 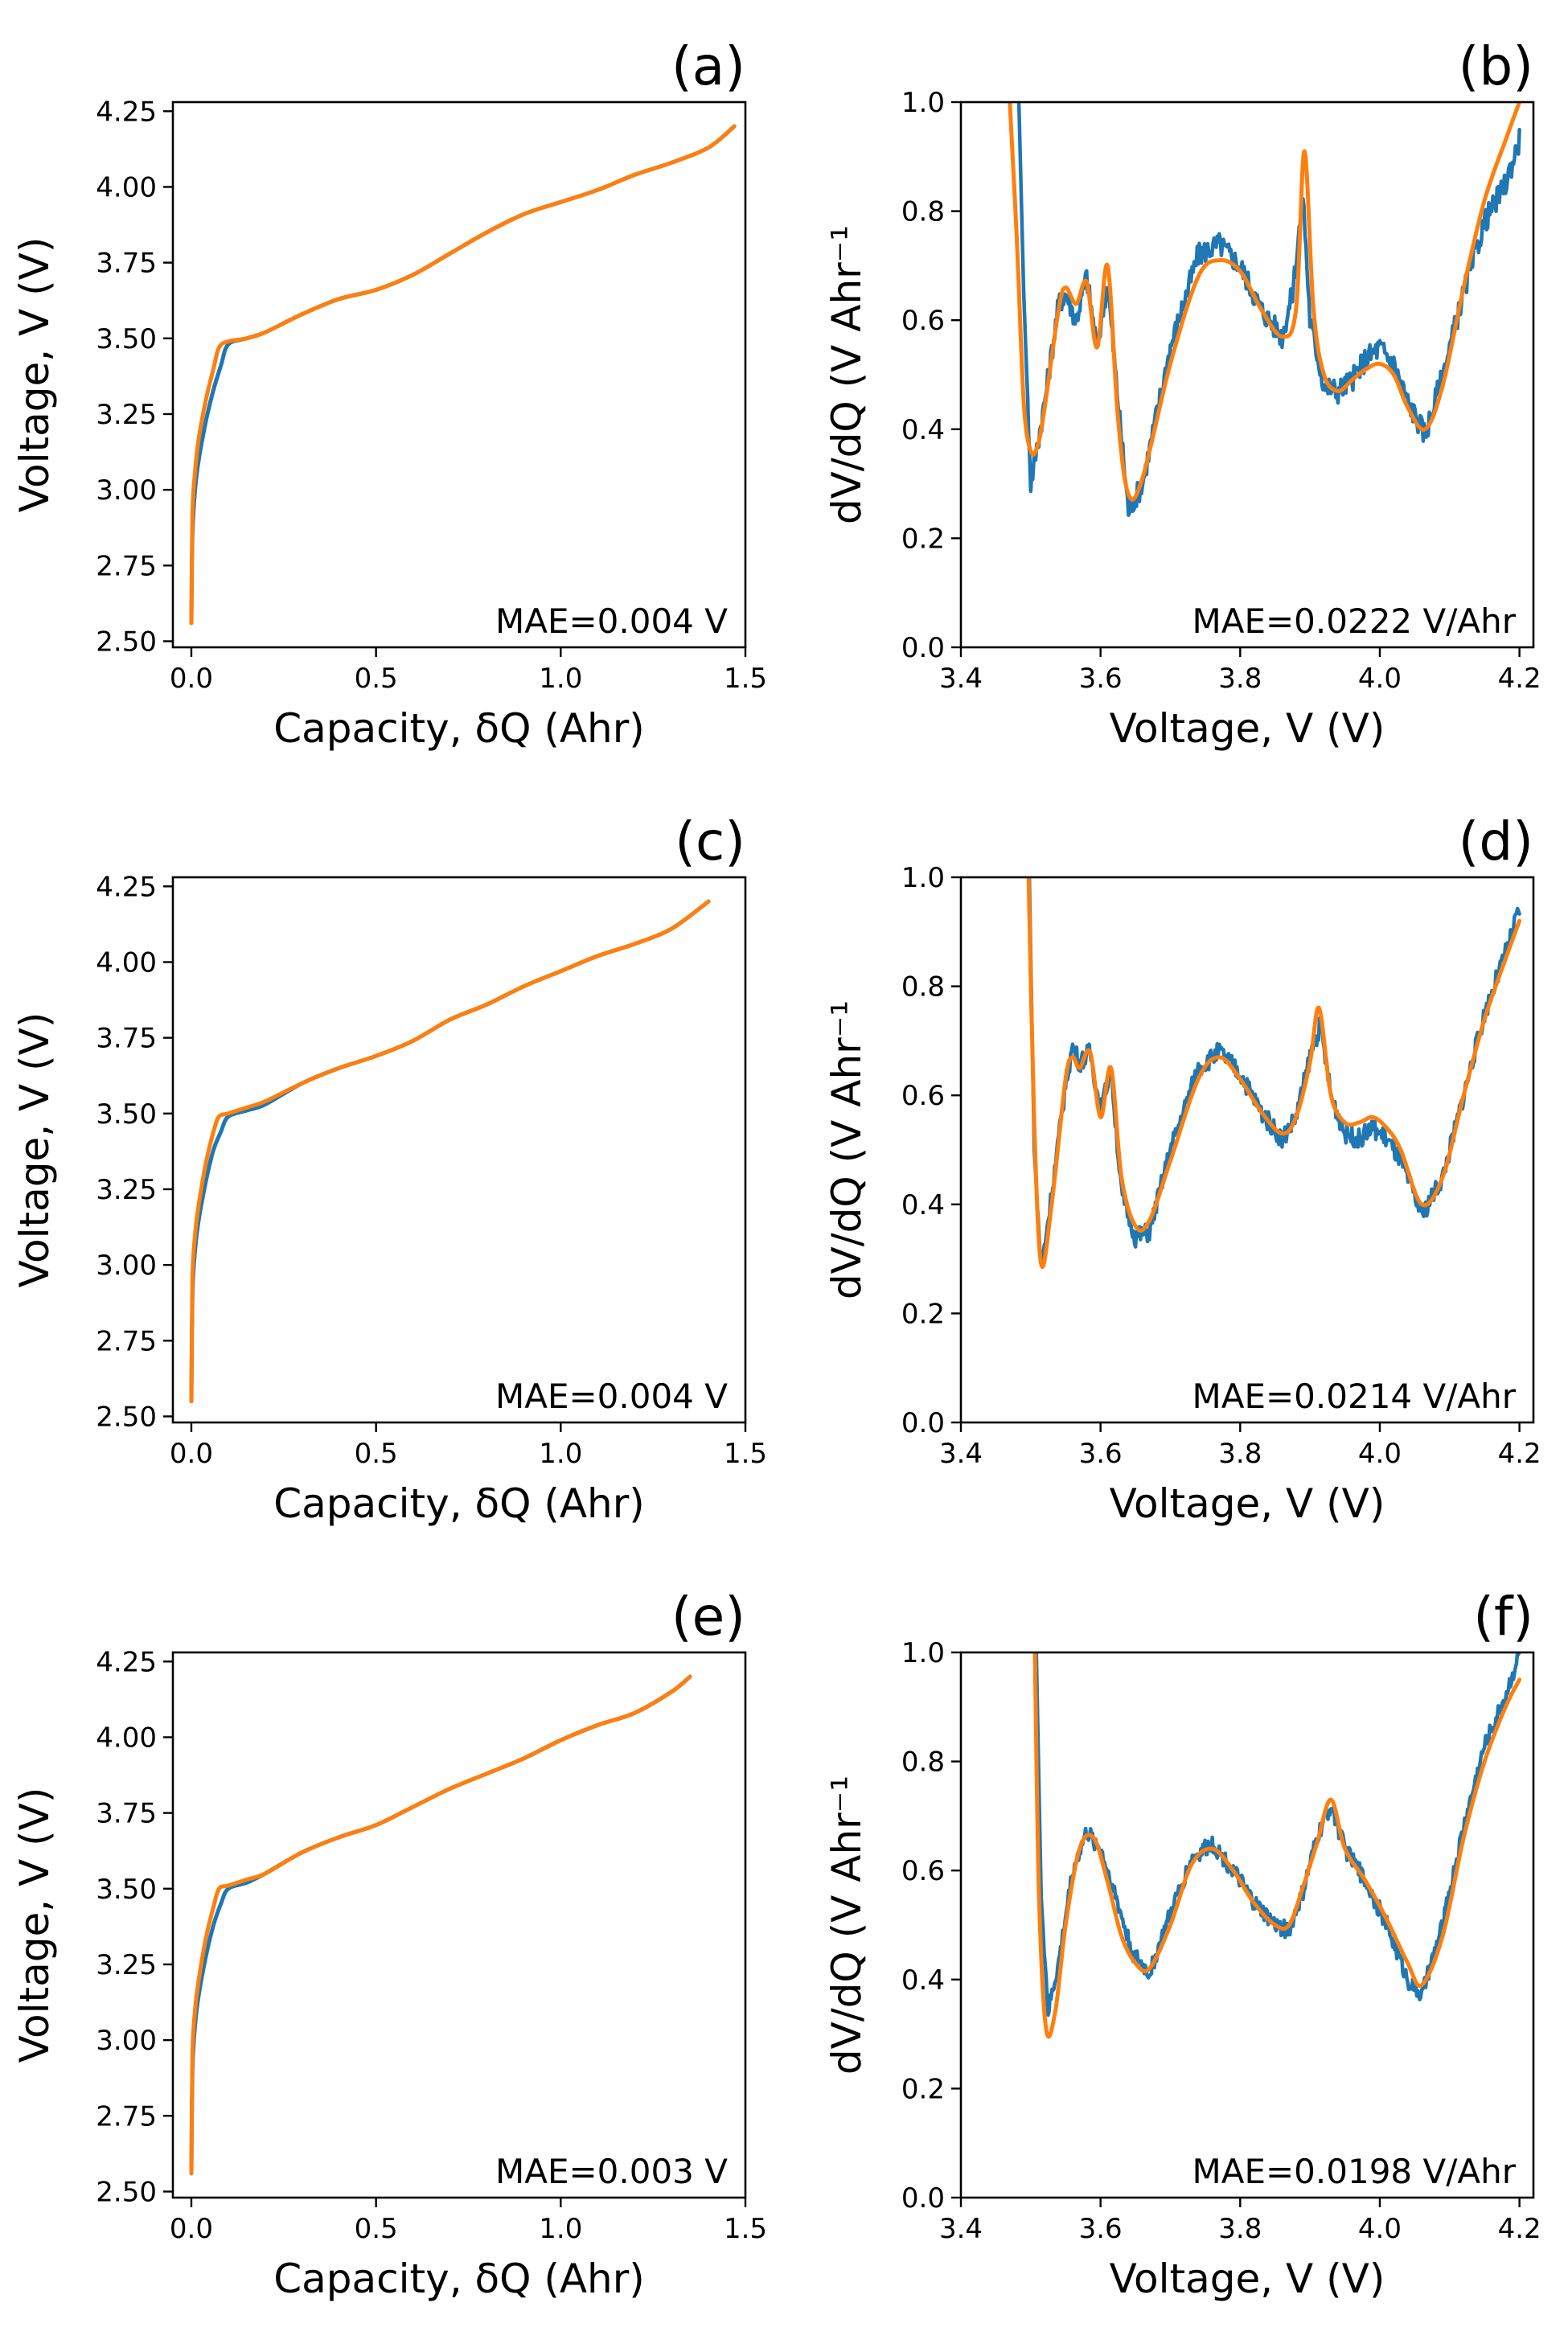 What do you see at coordinates (710, 841) in the screenshot?
I see `panel-label: (c)` at bounding box center [710, 841].